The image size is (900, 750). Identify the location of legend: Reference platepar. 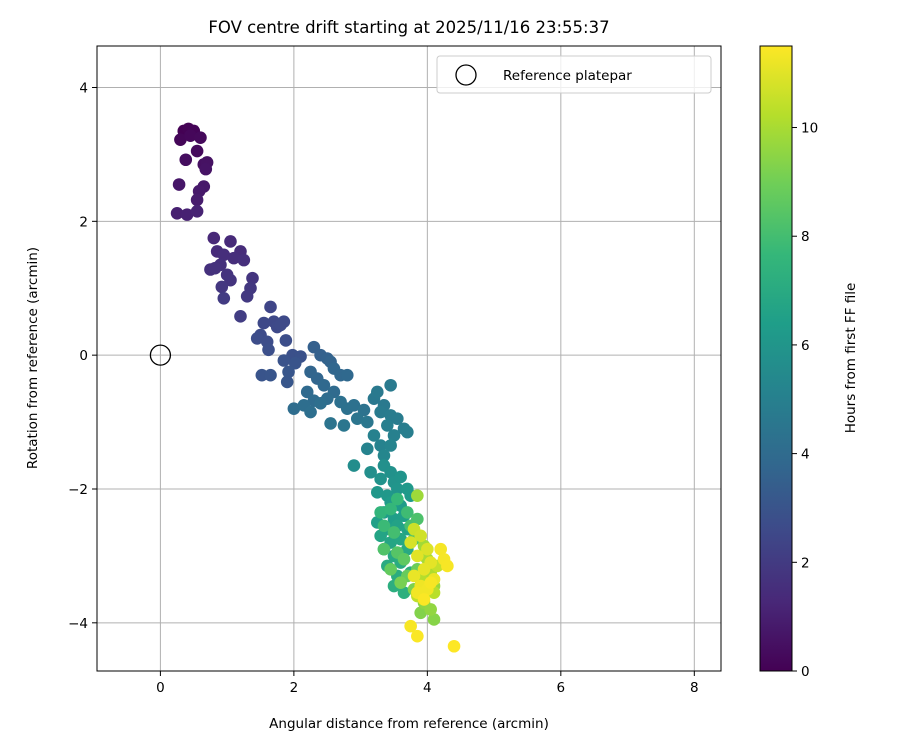
(574, 74).